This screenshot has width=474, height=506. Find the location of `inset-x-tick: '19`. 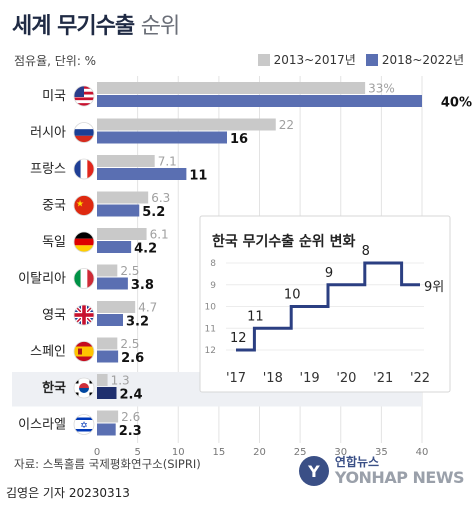

inset-x-tick: '19 is located at coordinates (310, 378).